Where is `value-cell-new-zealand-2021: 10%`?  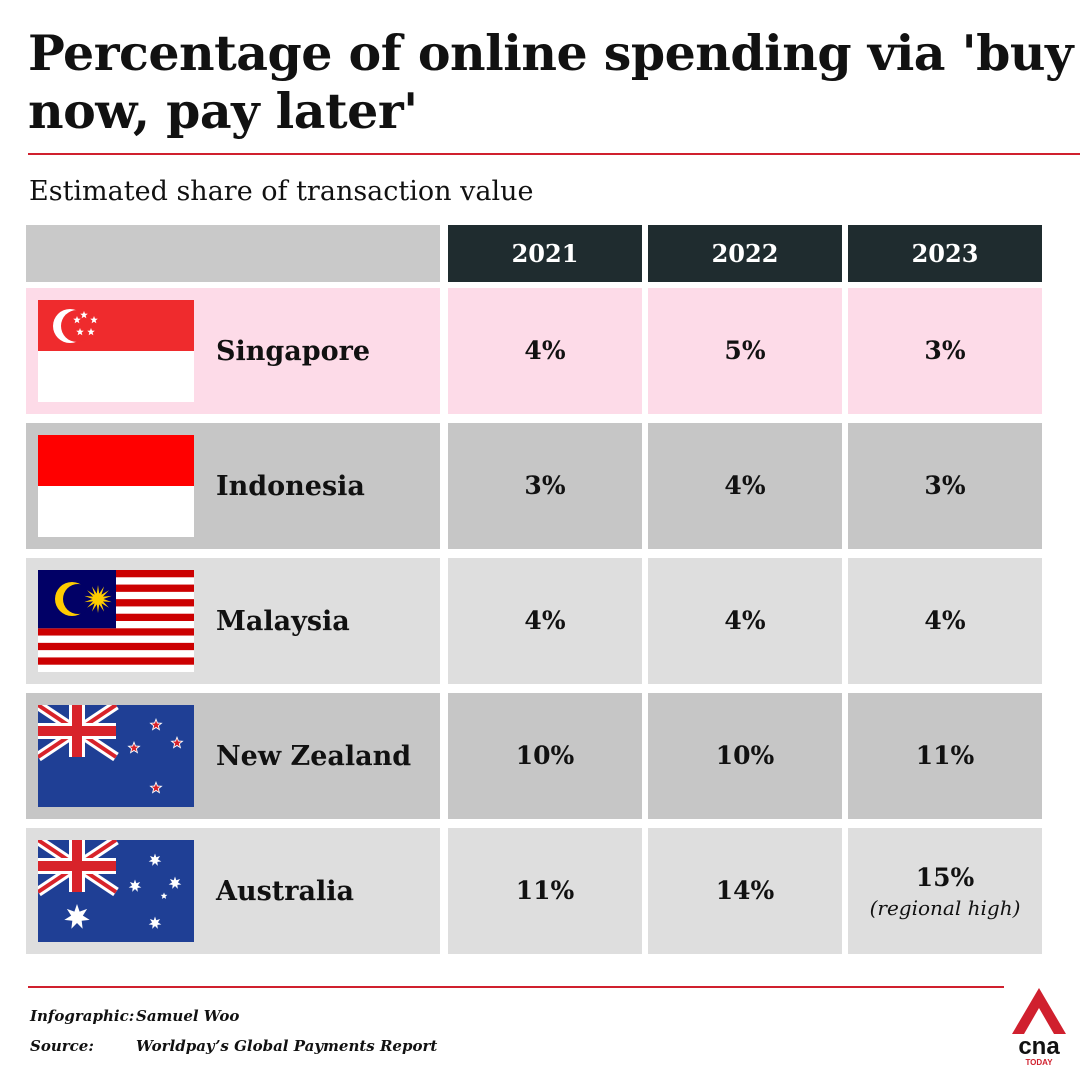
value-cell-new-zealand-2021: 10% is located at coordinates (545, 756).